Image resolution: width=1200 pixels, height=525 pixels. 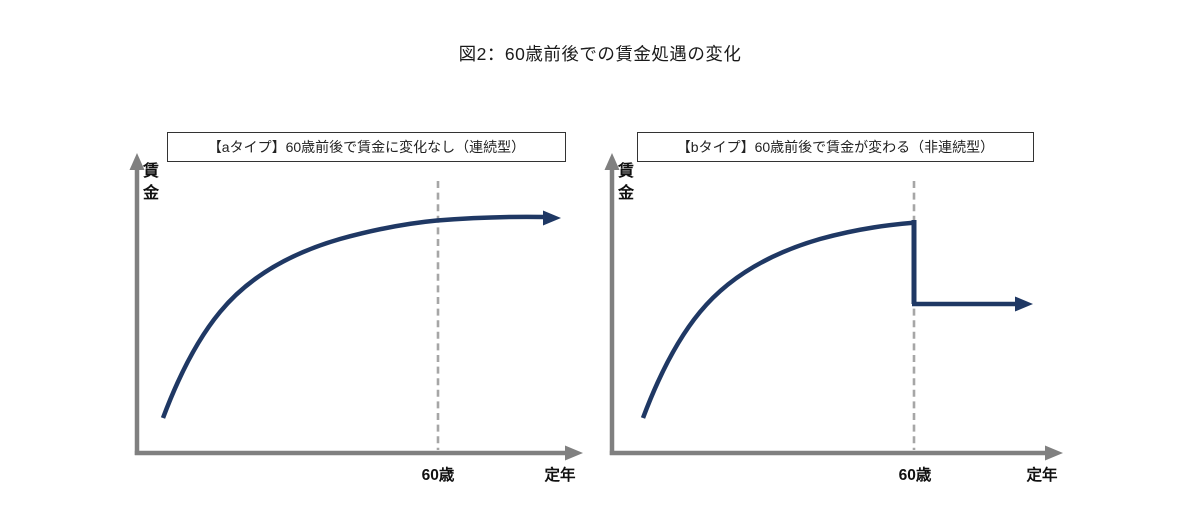 I want to click on panel-b-y-axis-arrowhead, so click(x=612, y=161).